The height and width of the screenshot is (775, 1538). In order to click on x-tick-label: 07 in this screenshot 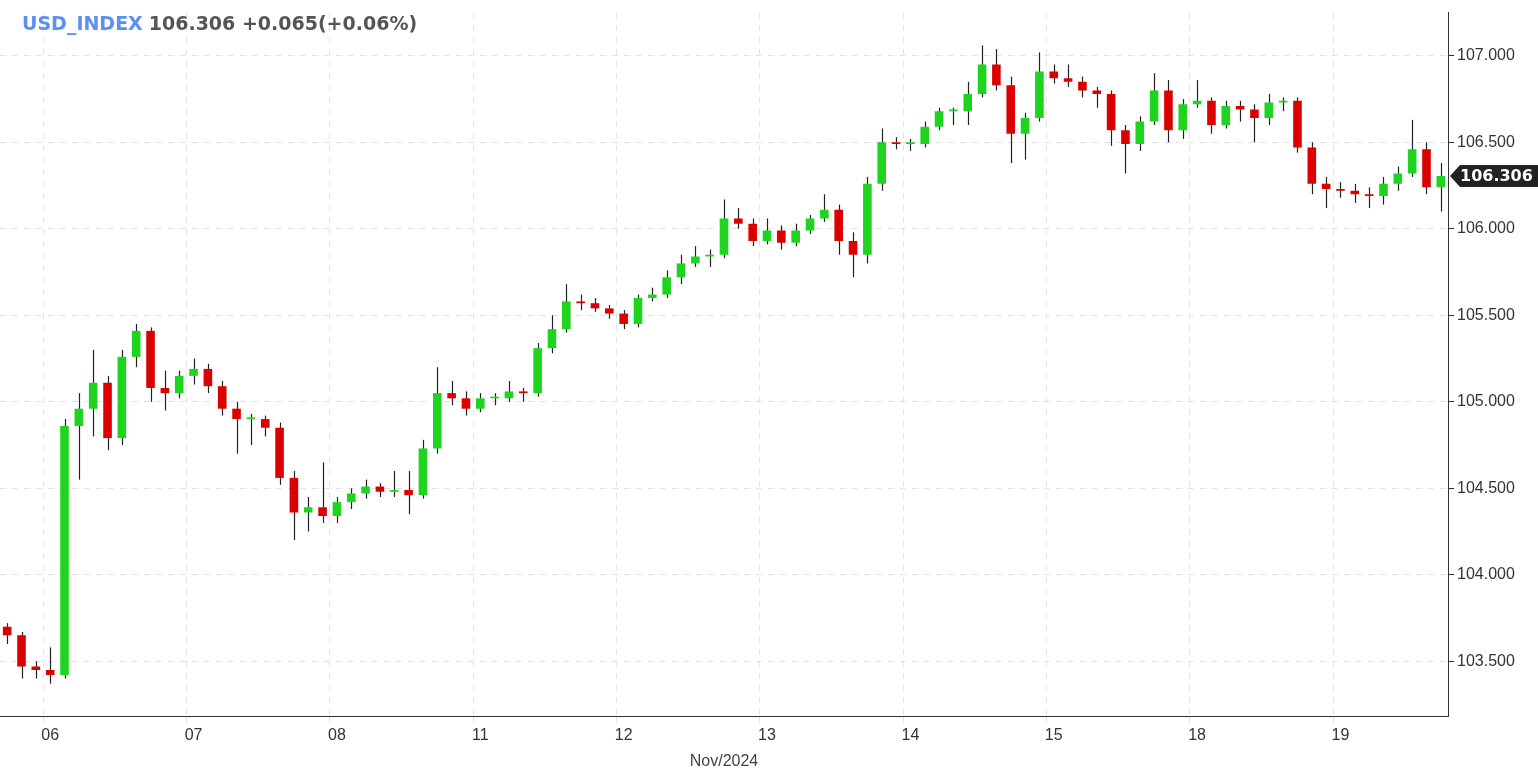, I will do `click(193, 734)`.